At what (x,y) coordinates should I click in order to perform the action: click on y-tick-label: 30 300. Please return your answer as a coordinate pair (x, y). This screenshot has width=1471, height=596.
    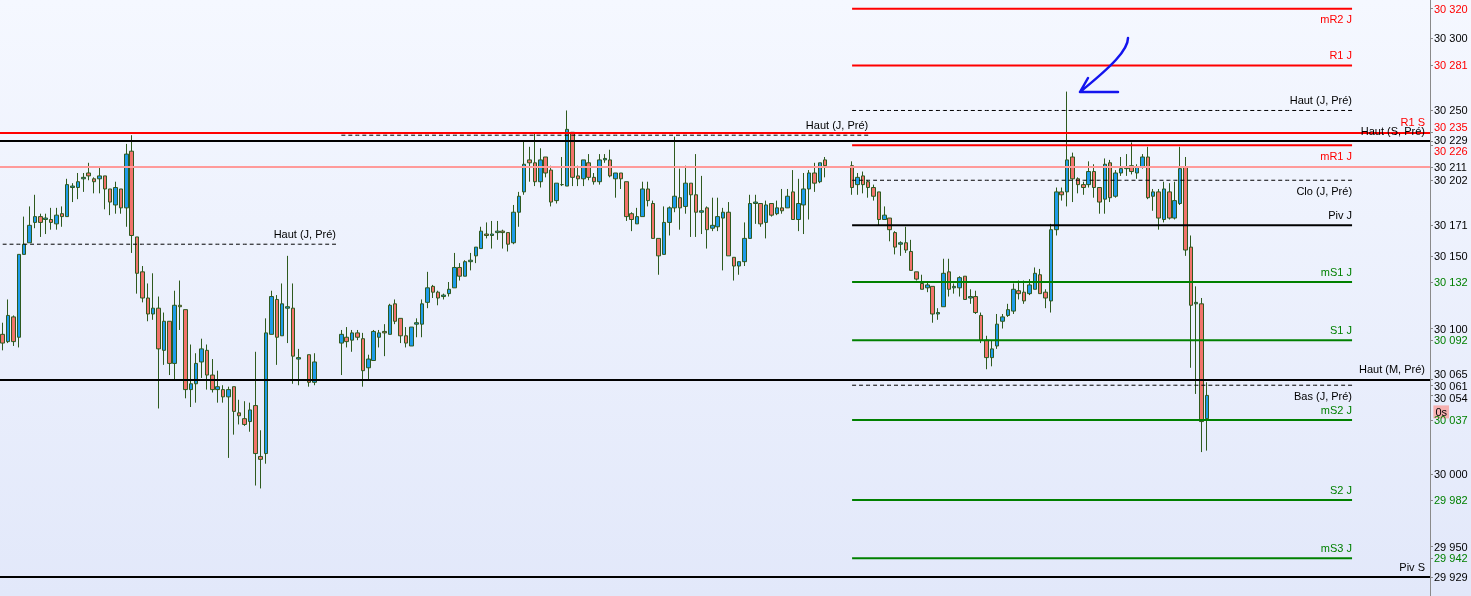
    Looking at the image, I should click on (1451, 37).